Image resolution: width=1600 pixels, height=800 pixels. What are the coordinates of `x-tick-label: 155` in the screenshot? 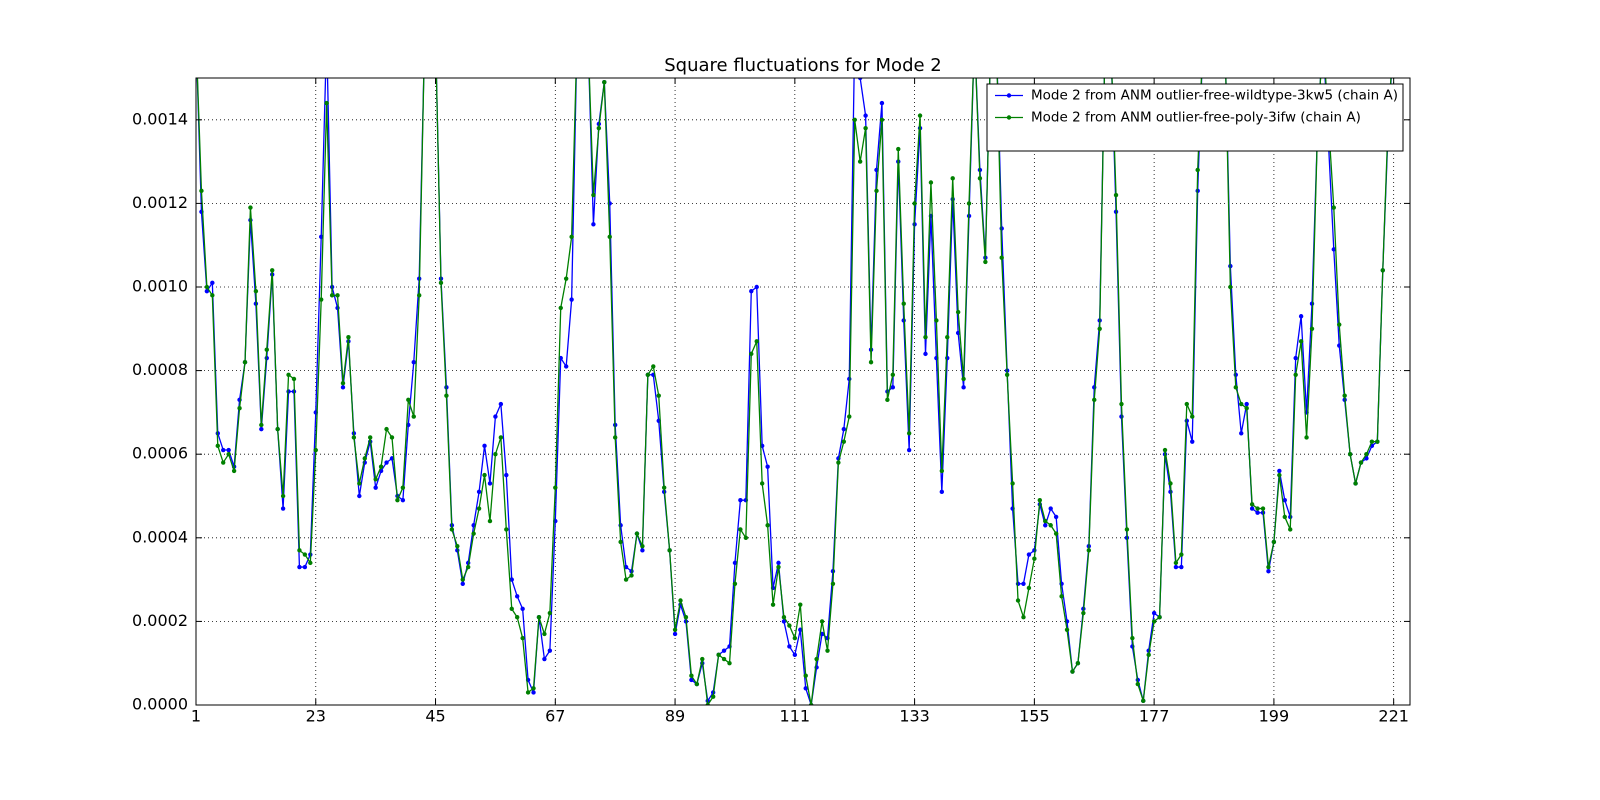 It's located at (1034, 716).